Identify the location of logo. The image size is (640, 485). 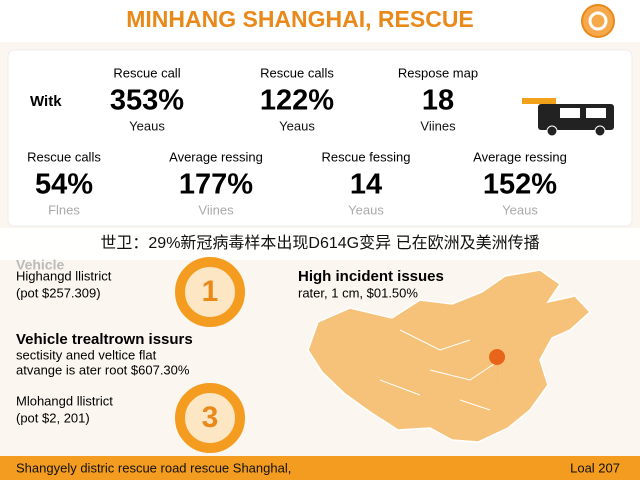
(598, 21).